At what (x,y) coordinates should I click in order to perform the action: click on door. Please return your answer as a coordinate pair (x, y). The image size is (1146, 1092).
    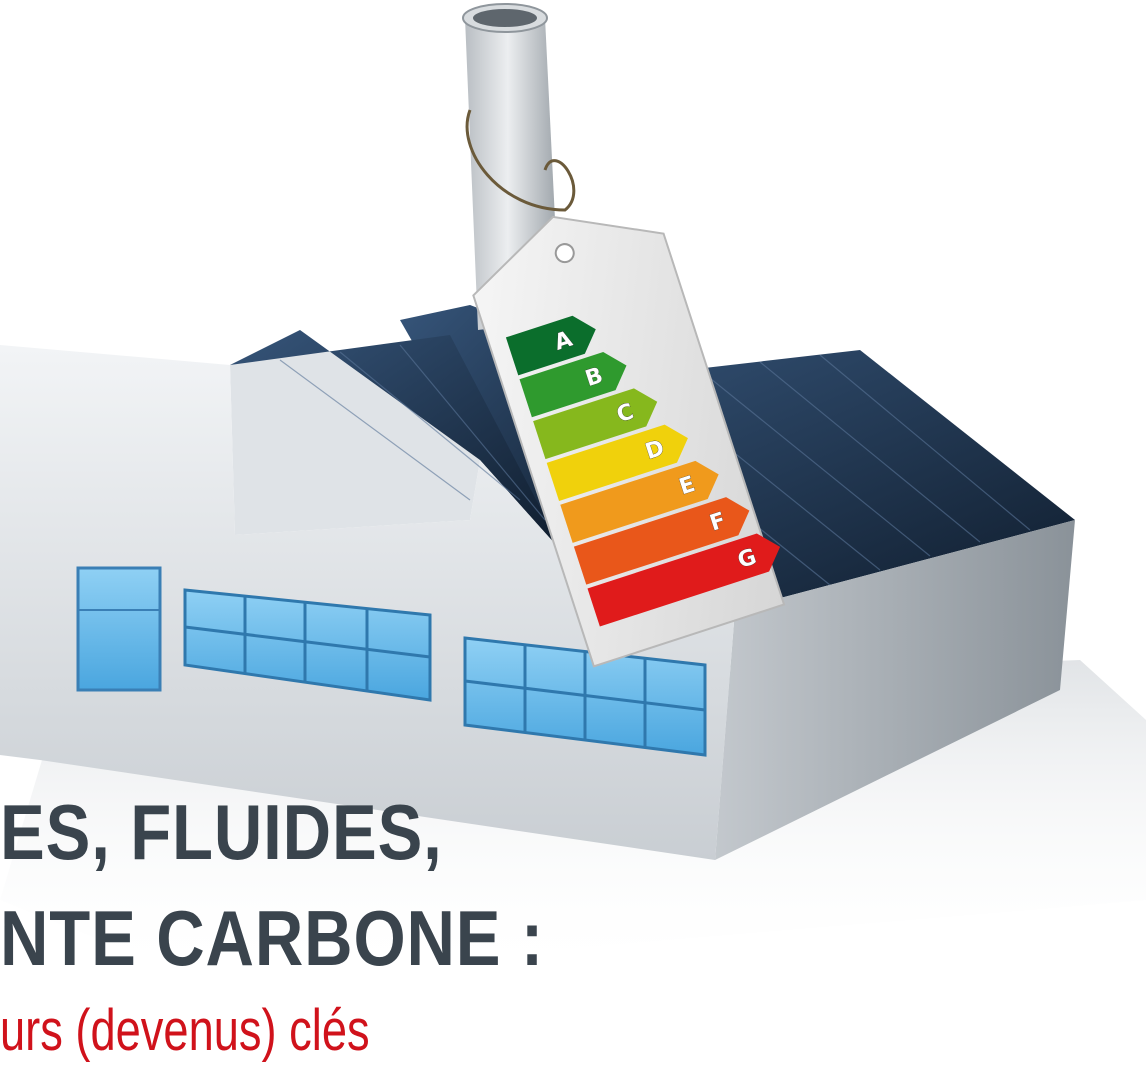
    Looking at the image, I should click on (119, 629).